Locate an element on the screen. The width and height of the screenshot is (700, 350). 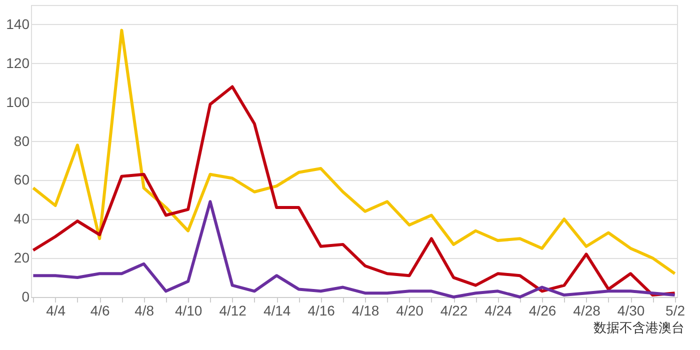
y-tick-label: 40 is located at coordinates (22, 218).